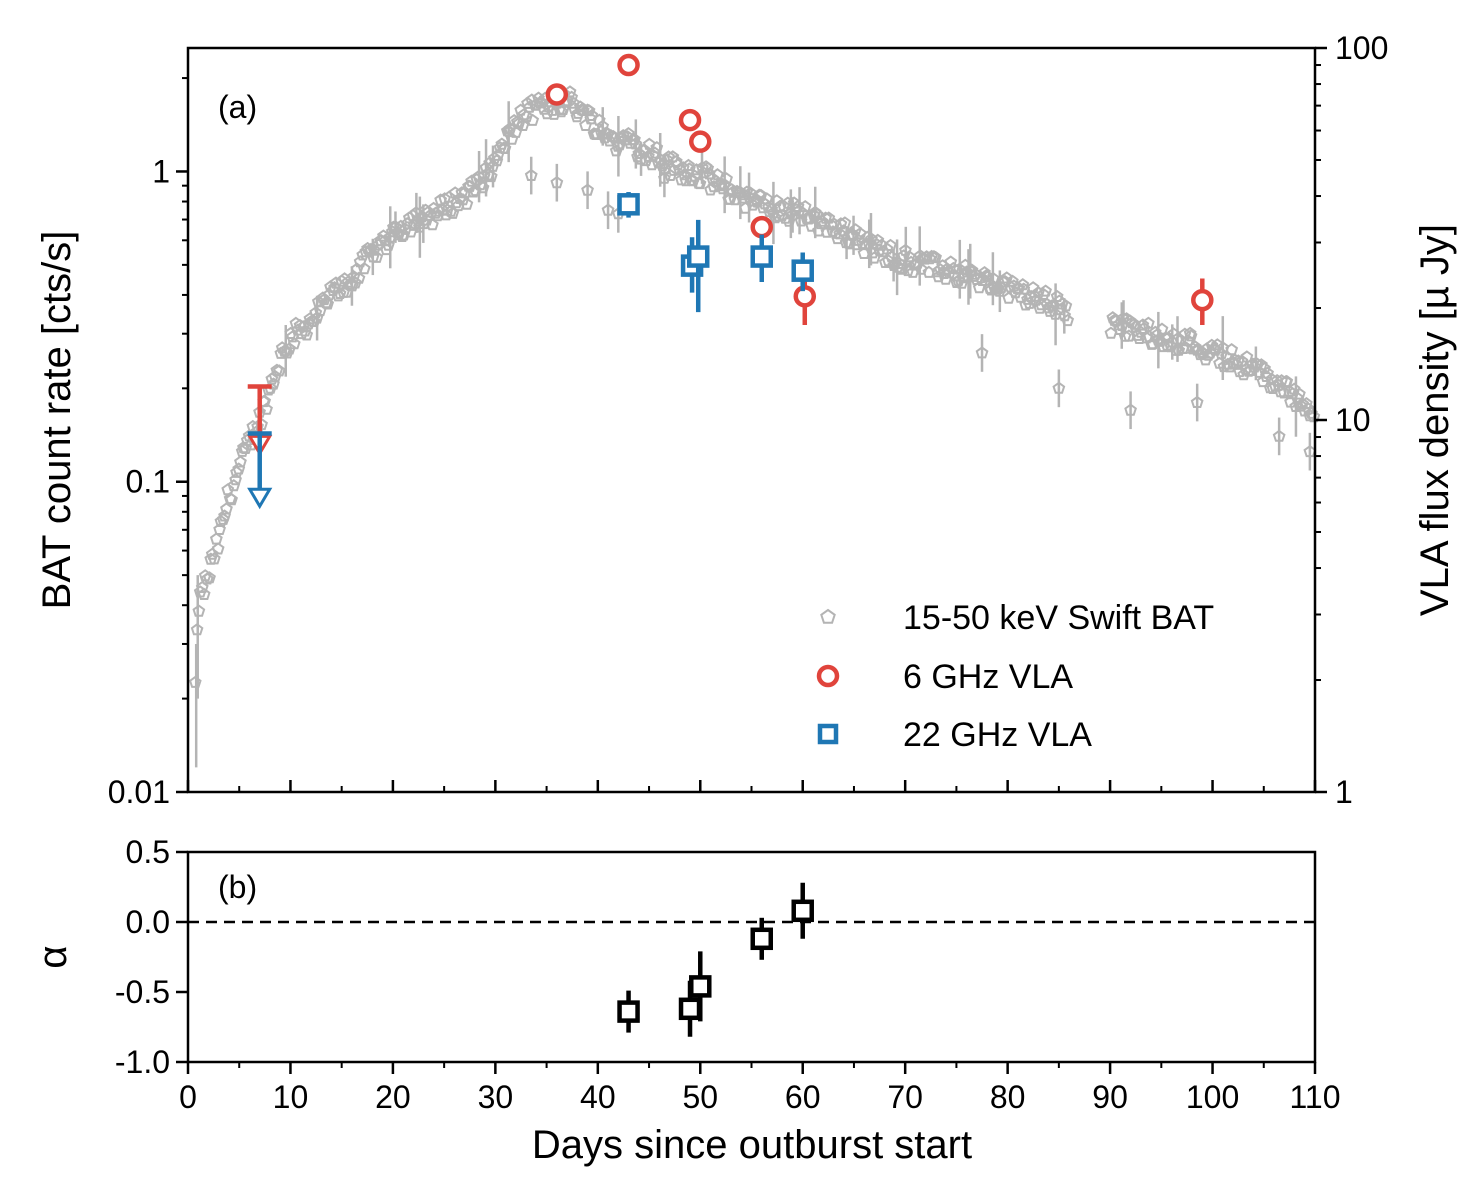 The height and width of the screenshot is (1186, 1482). What do you see at coordinates (148, 443) in the screenshot?
I see `panel-a-left-ticks: 0.01 0.1 1` at bounding box center [148, 443].